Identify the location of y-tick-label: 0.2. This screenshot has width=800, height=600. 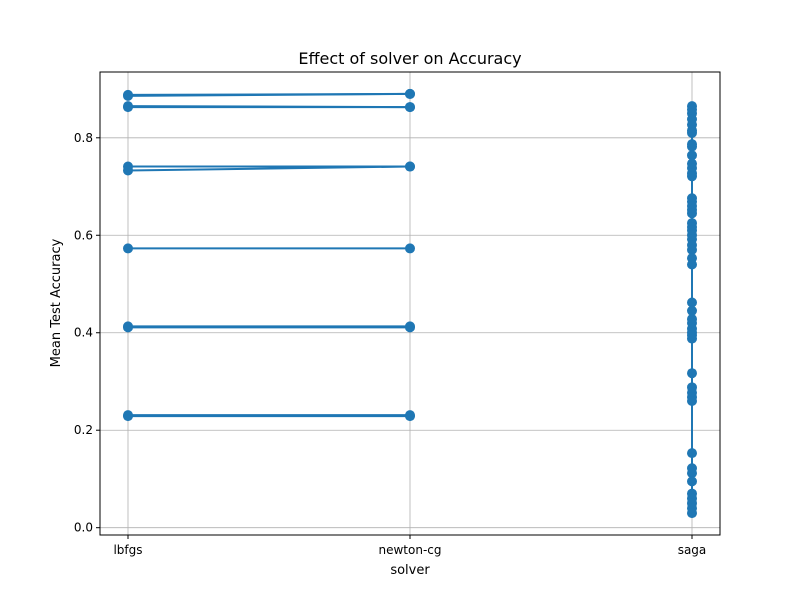
(83, 430).